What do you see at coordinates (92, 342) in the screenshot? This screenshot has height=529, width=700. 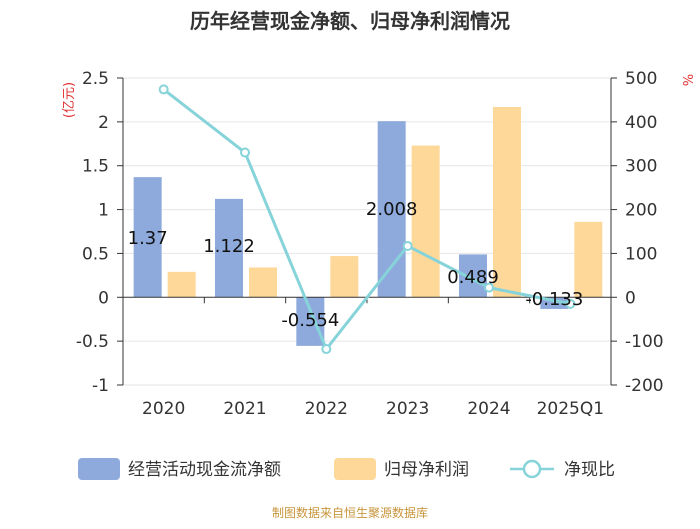 I see `left-tick-label: -0.5` at bounding box center [92, 342].